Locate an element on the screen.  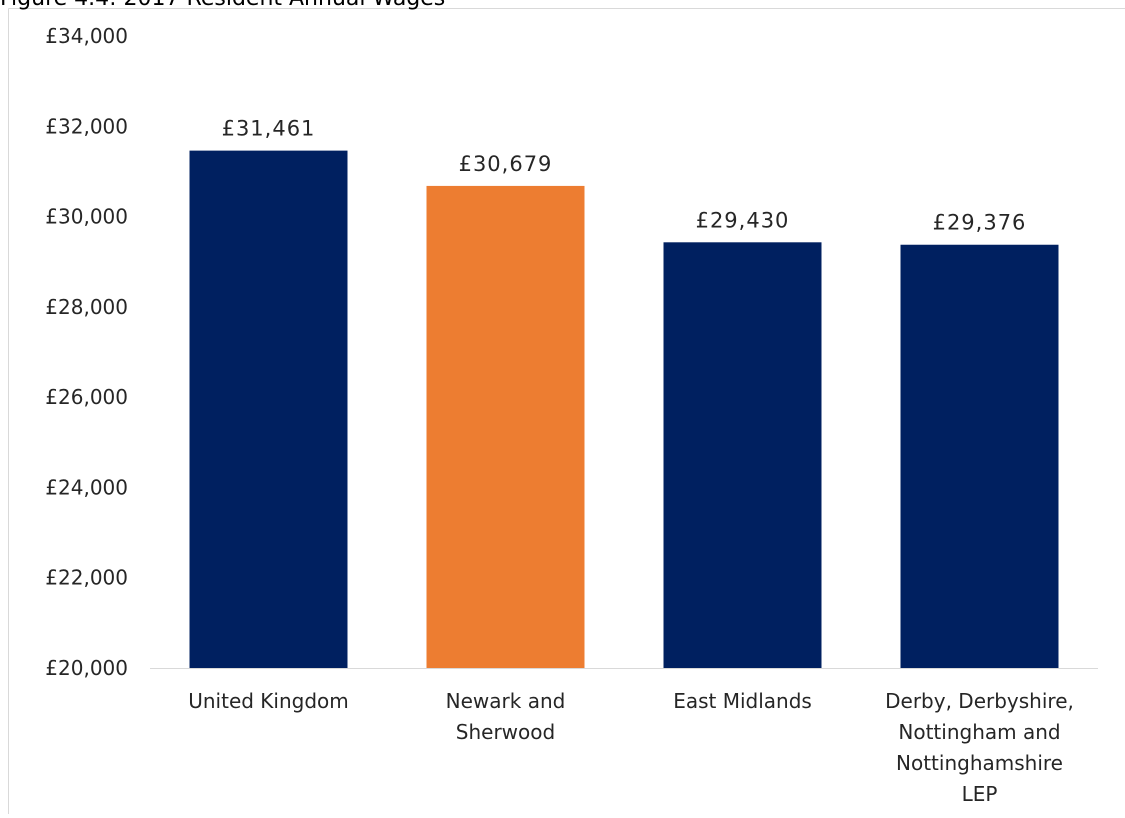
x-tick-label: Sherwood is located at coordinates (505, 732).